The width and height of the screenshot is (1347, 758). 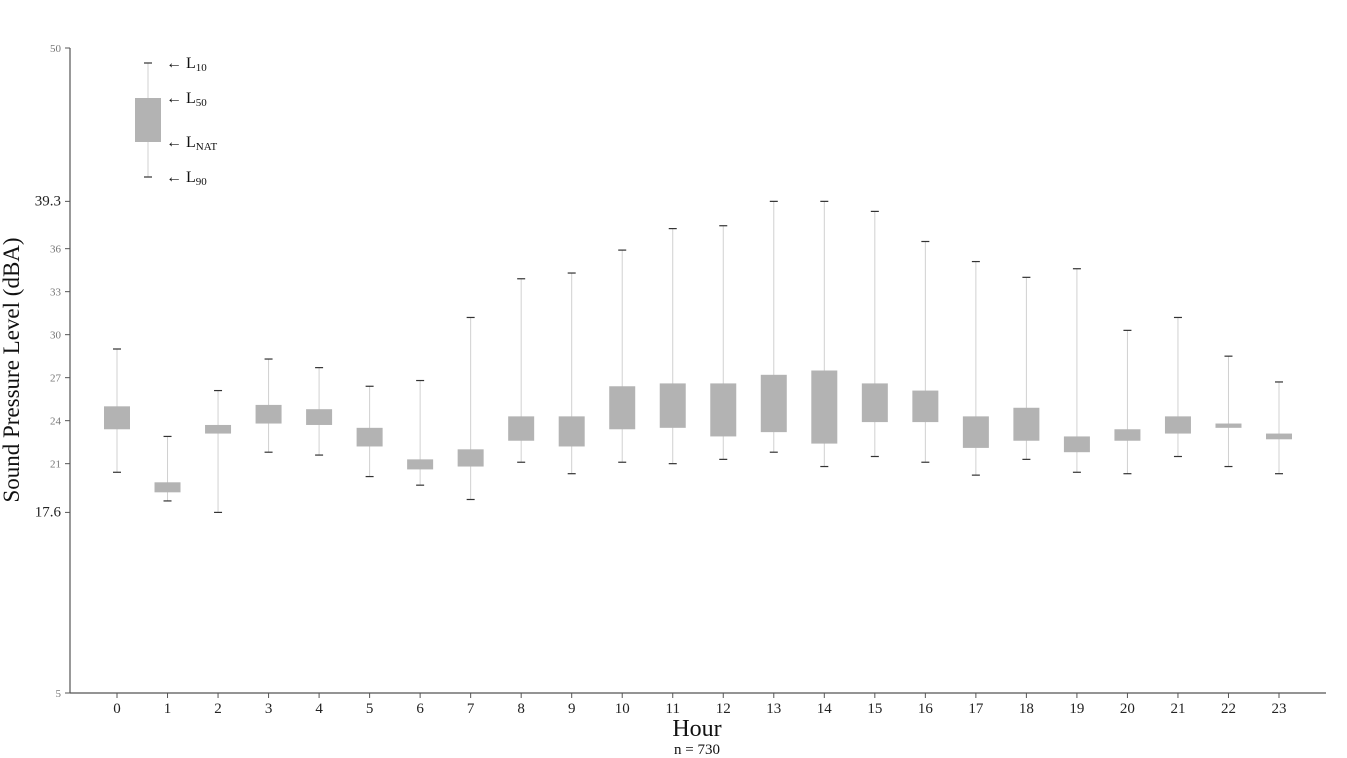 I want to click on x-tick-label: 16, so click(x=926, y=709).